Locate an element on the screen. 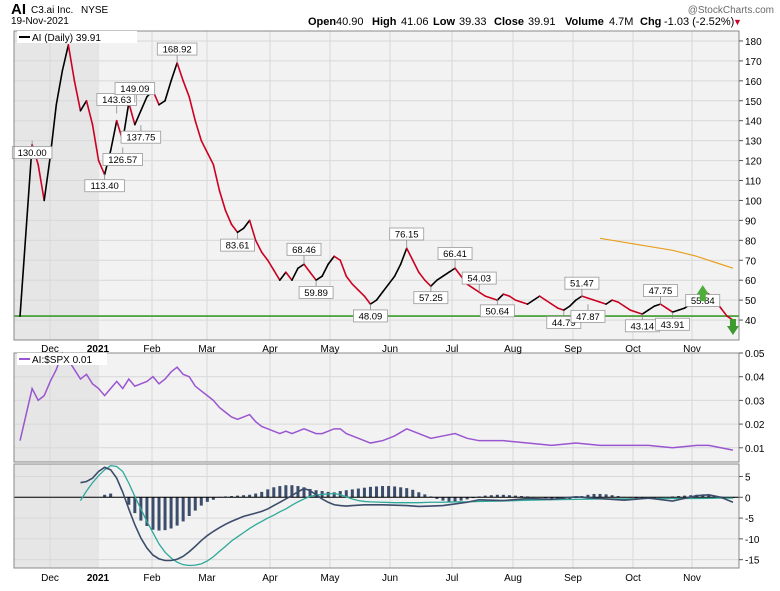 Image resolution: width=780 pixels, height=591 pixels. price-ytick-label-10: 140 is located at coordinates (753, 122).